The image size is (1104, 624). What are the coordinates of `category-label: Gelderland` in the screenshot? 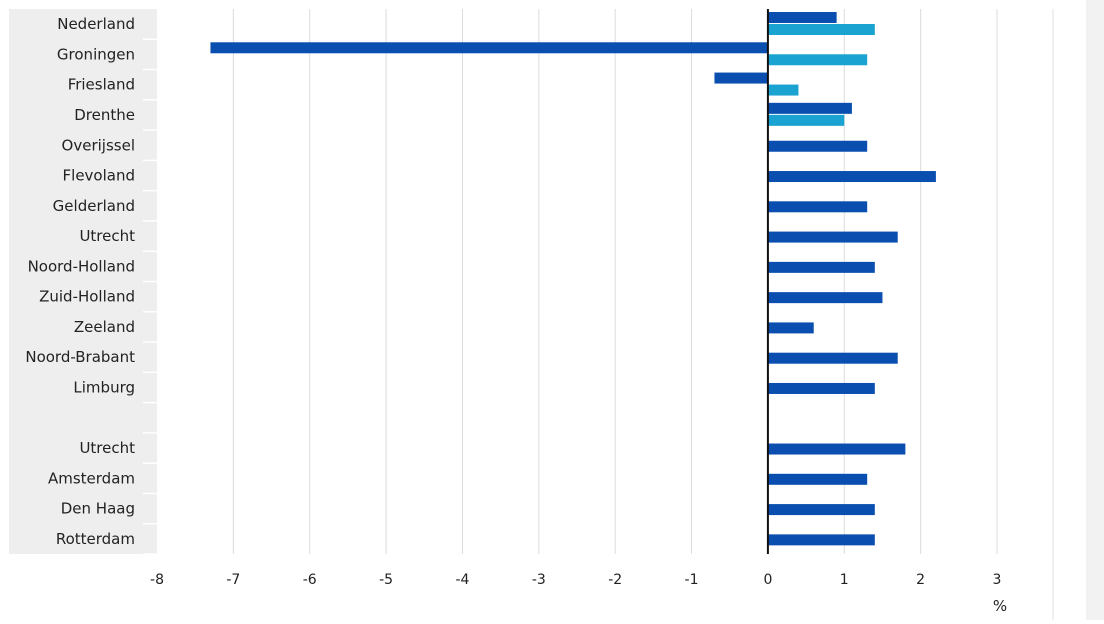 It's located at (94, 206).